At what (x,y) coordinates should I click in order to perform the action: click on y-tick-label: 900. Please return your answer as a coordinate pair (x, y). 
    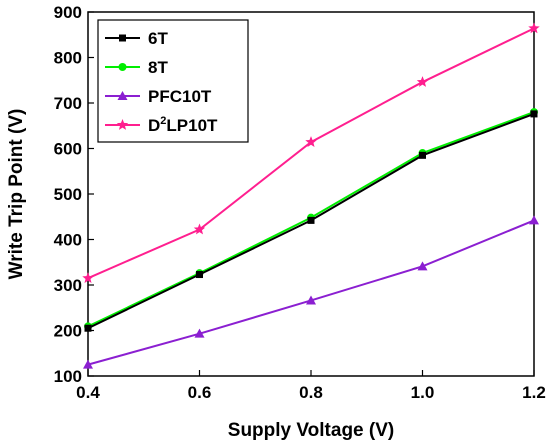
    Looking at the image, I should click on (68, 12).